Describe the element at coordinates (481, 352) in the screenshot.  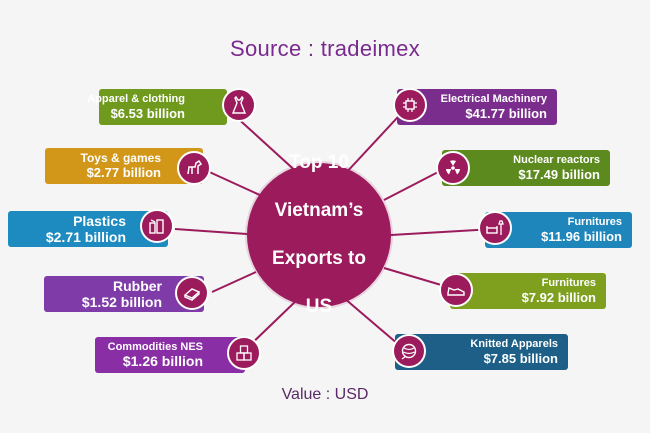
I see `card-knitted-apparels: Knitted Apparels $7.85 billion` at that location.